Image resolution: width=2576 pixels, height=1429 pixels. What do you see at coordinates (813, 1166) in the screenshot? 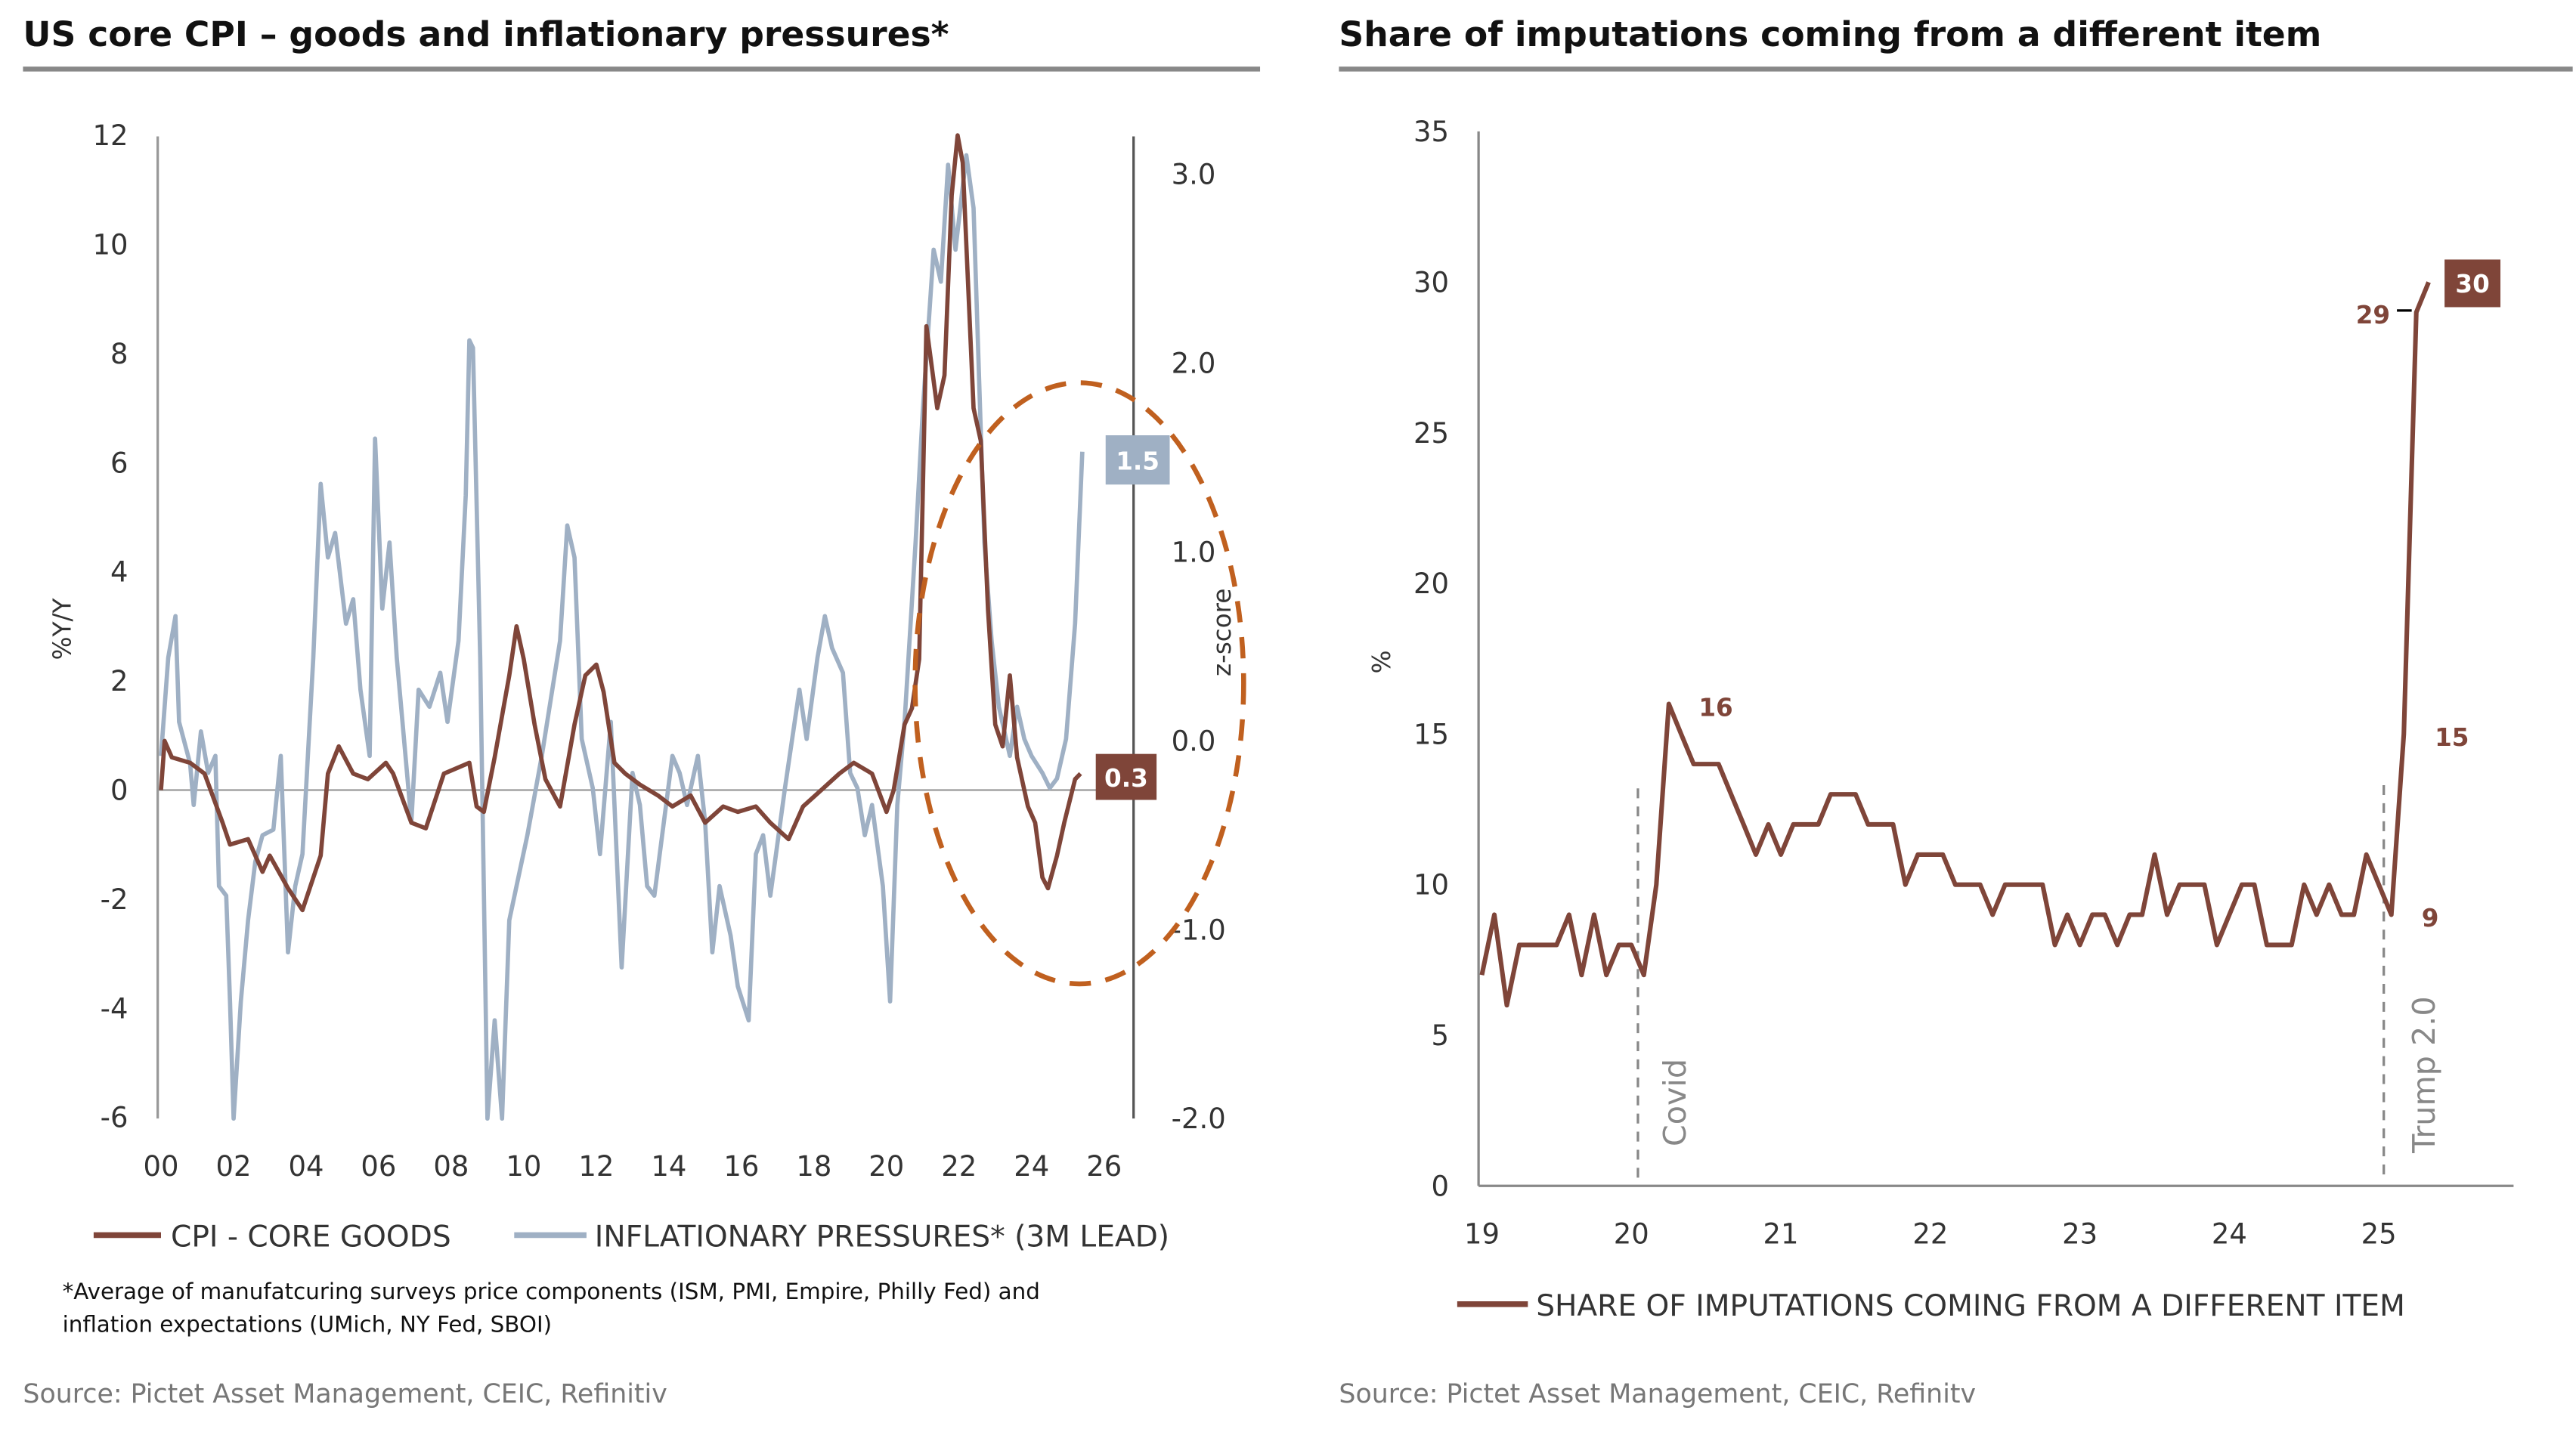
I see `x-tick: 18` at bounding box center [813, 1166].